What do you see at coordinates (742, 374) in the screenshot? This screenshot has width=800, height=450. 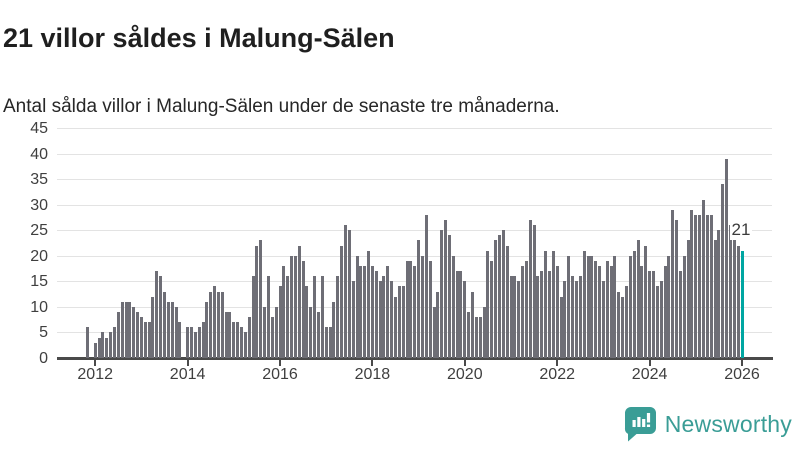 I see `x-axis-tick-label: 2026` at bounding box center [742, 374].